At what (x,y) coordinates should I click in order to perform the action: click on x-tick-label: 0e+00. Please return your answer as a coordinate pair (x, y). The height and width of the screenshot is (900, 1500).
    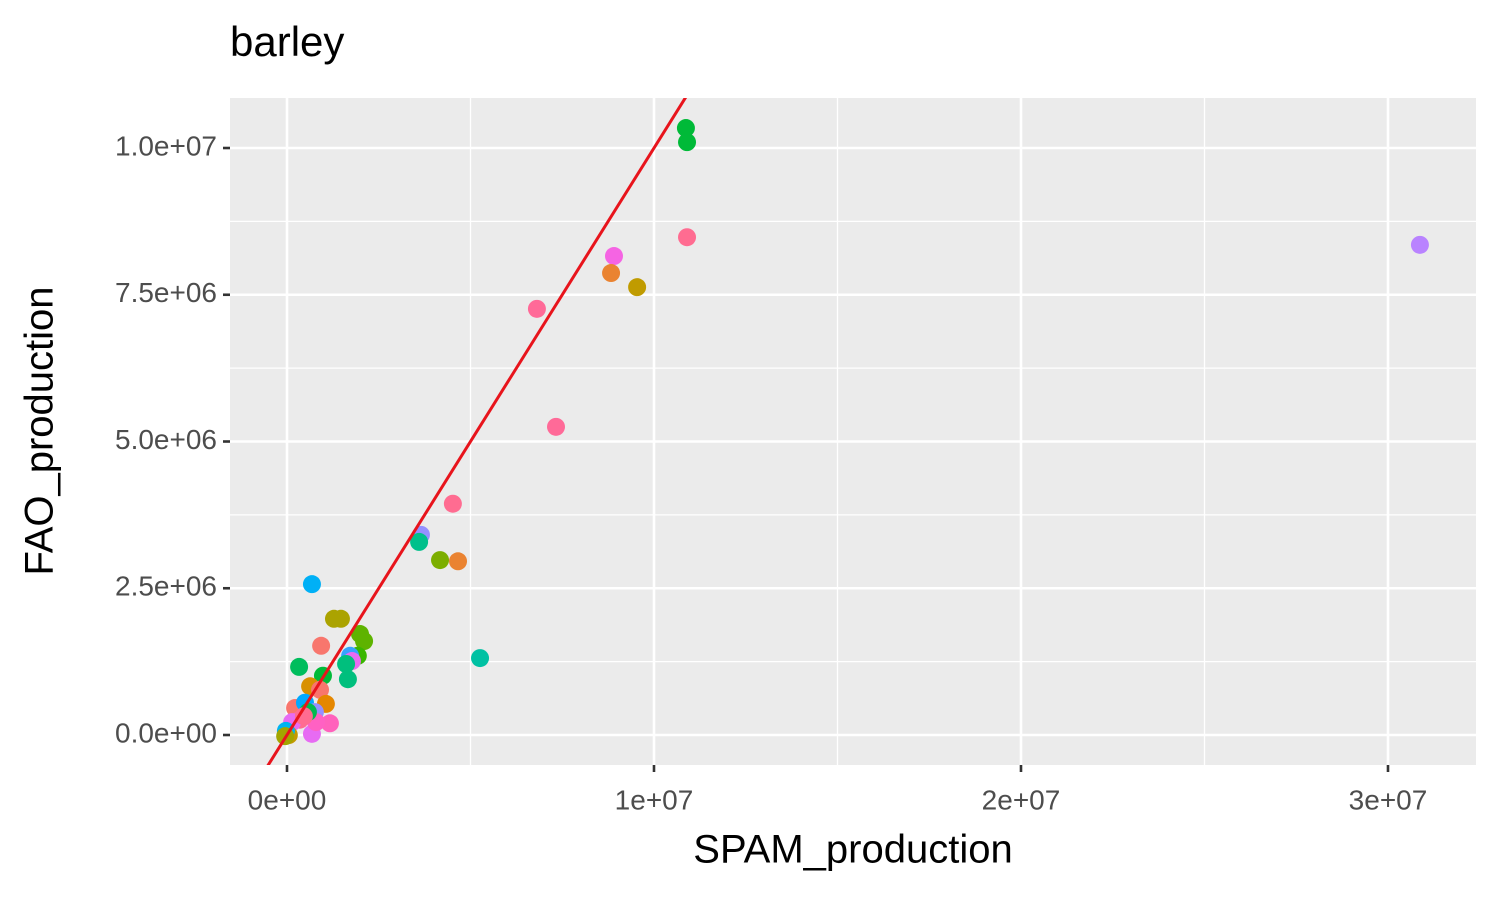
    Looking at the image, I should click on (287, 799).